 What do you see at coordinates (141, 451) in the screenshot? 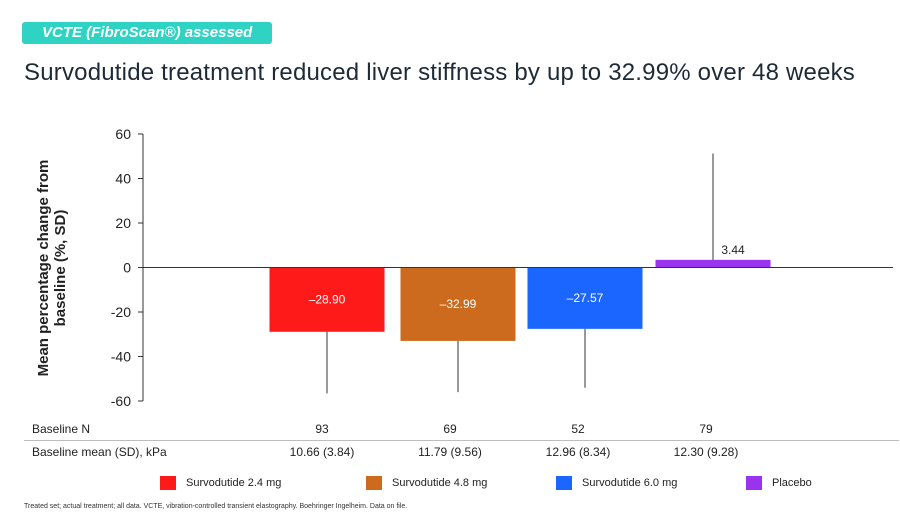
I see `row-label: Baseline mean (SD), kPa` at bounding box center [141, 451].